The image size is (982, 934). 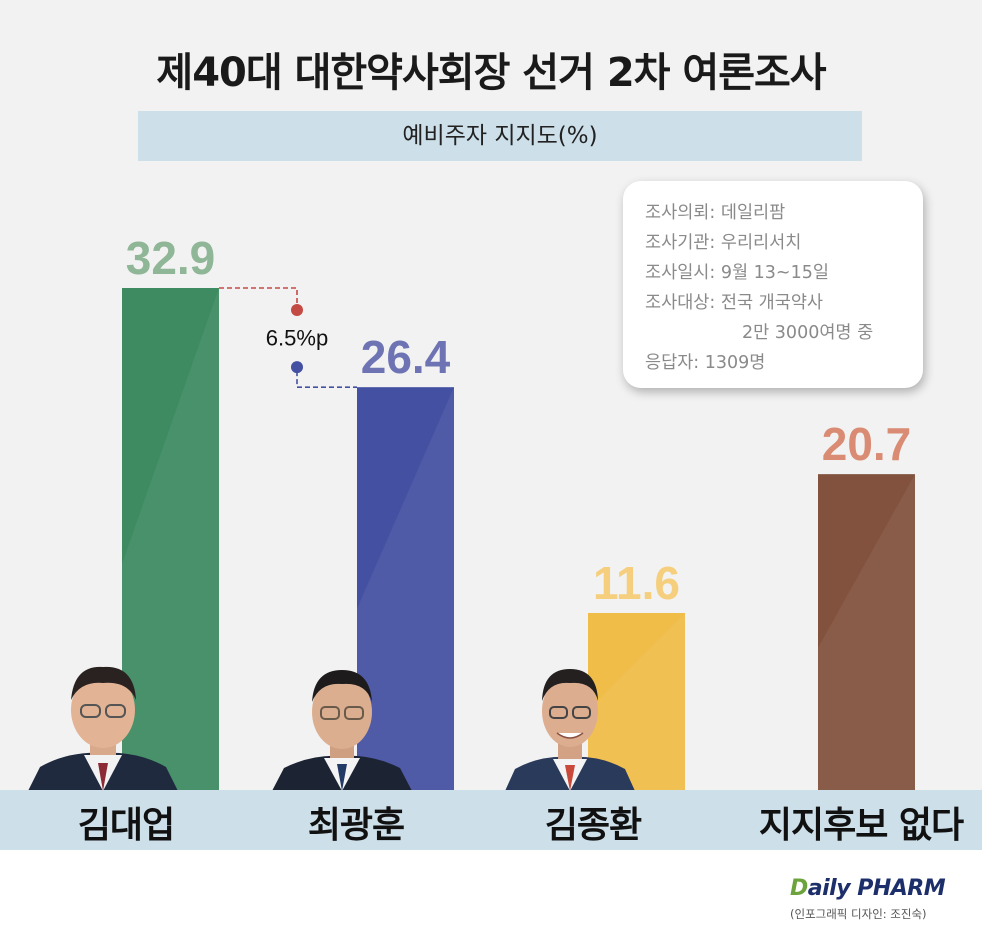 I want to click on gap-marker-top, so click(x=297, y=310).